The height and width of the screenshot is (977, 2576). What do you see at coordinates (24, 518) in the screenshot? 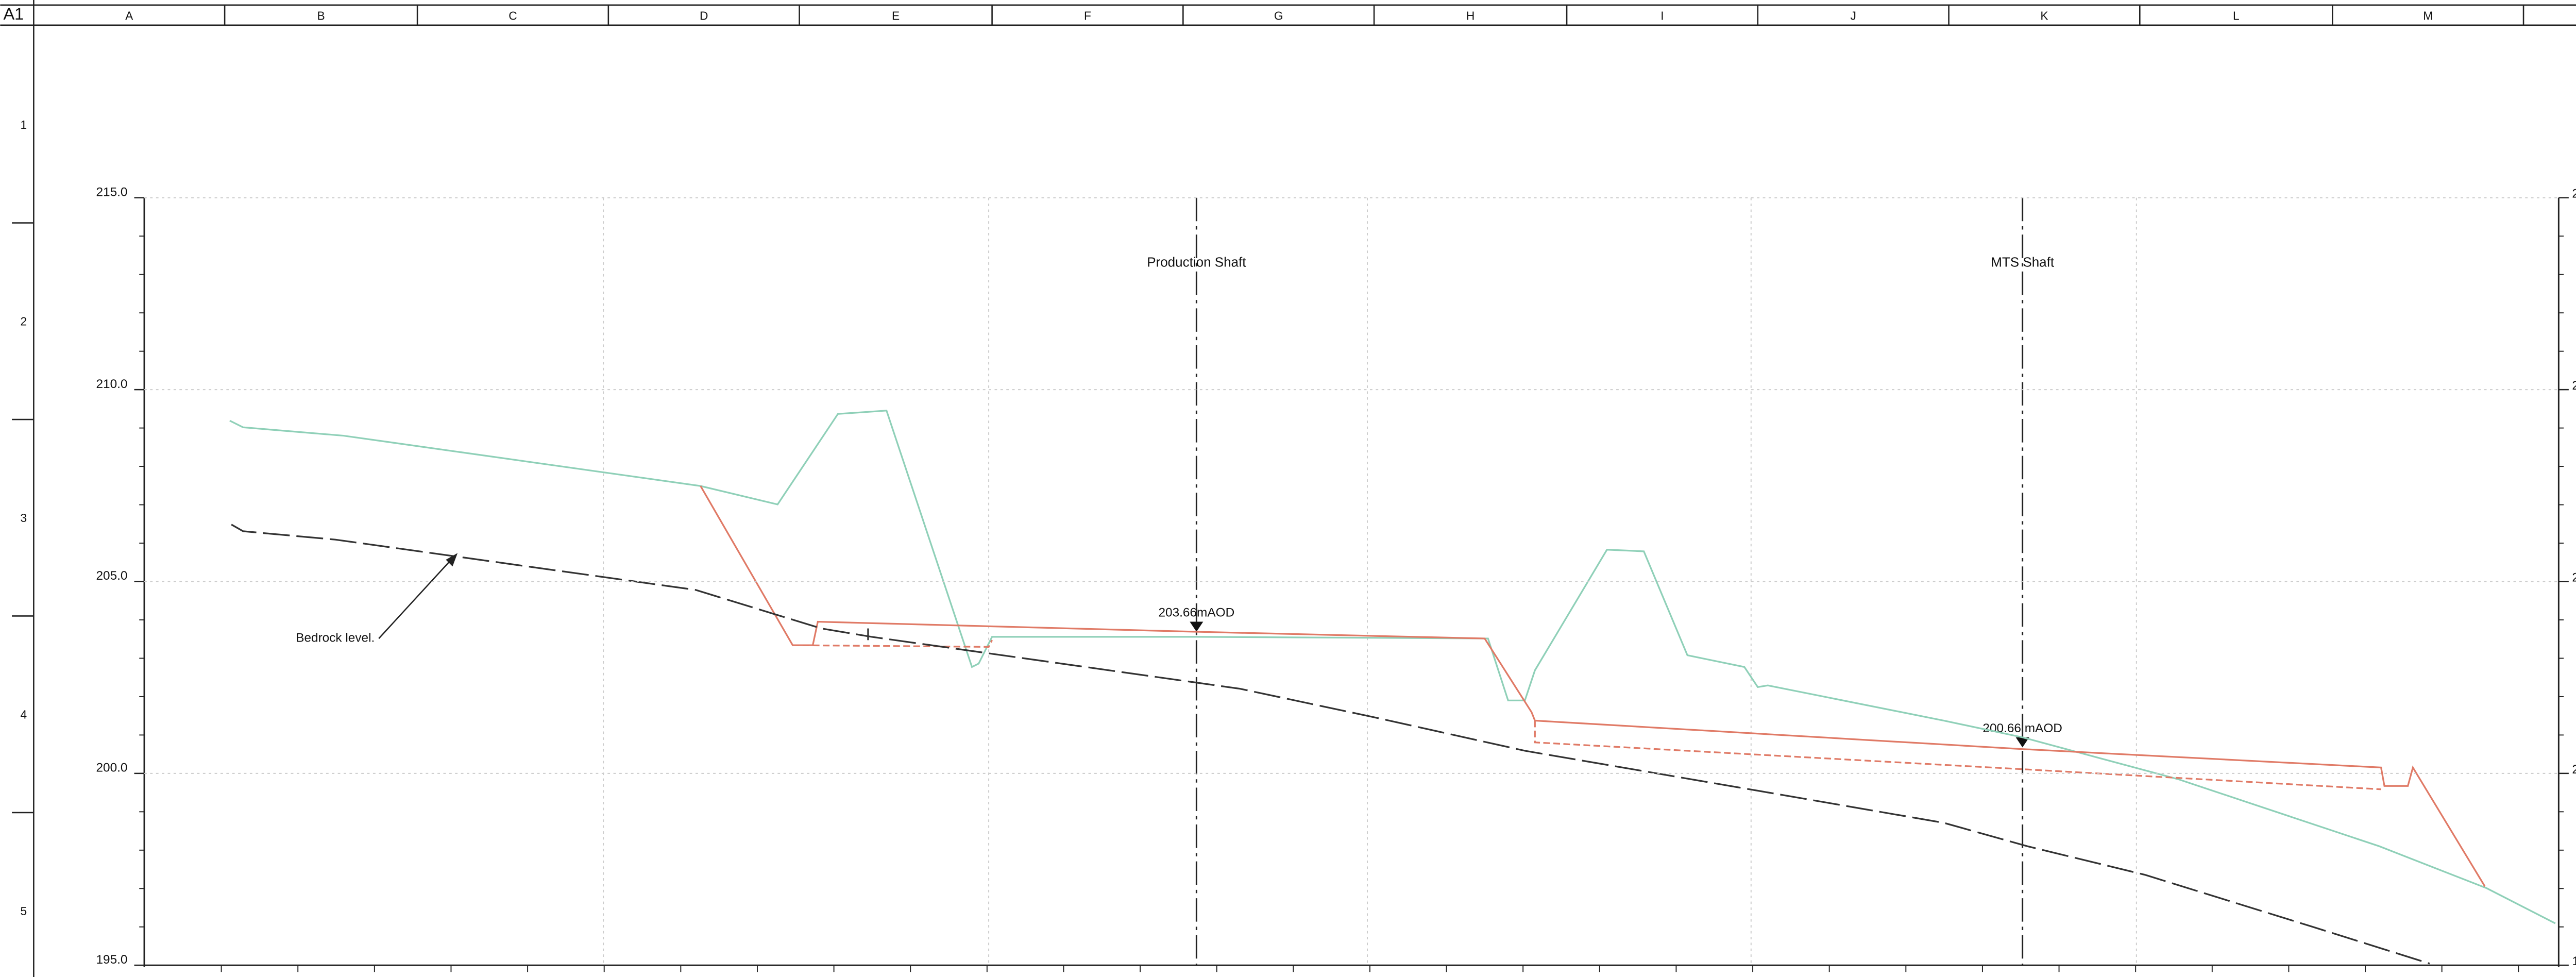
I see `row-label: 3` at bounding box center [24, 518].